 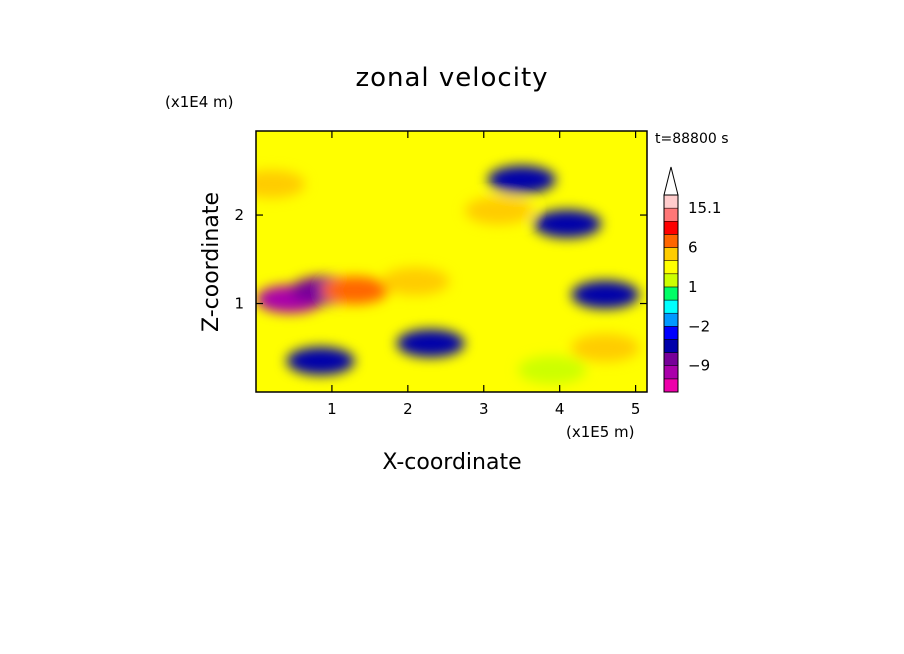 I want to click on colorbar-extend-arrow, so click(x=671, y=181).